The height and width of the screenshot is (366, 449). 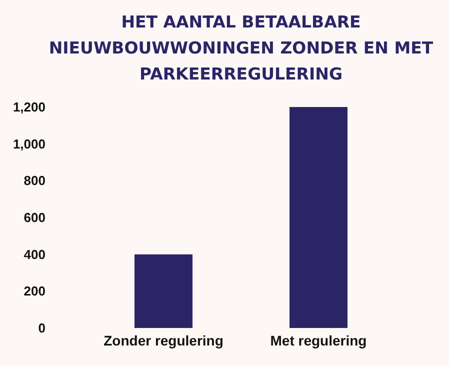 I want to click on x-tick-label: Zonder regulering, so click(x=164, y=340).